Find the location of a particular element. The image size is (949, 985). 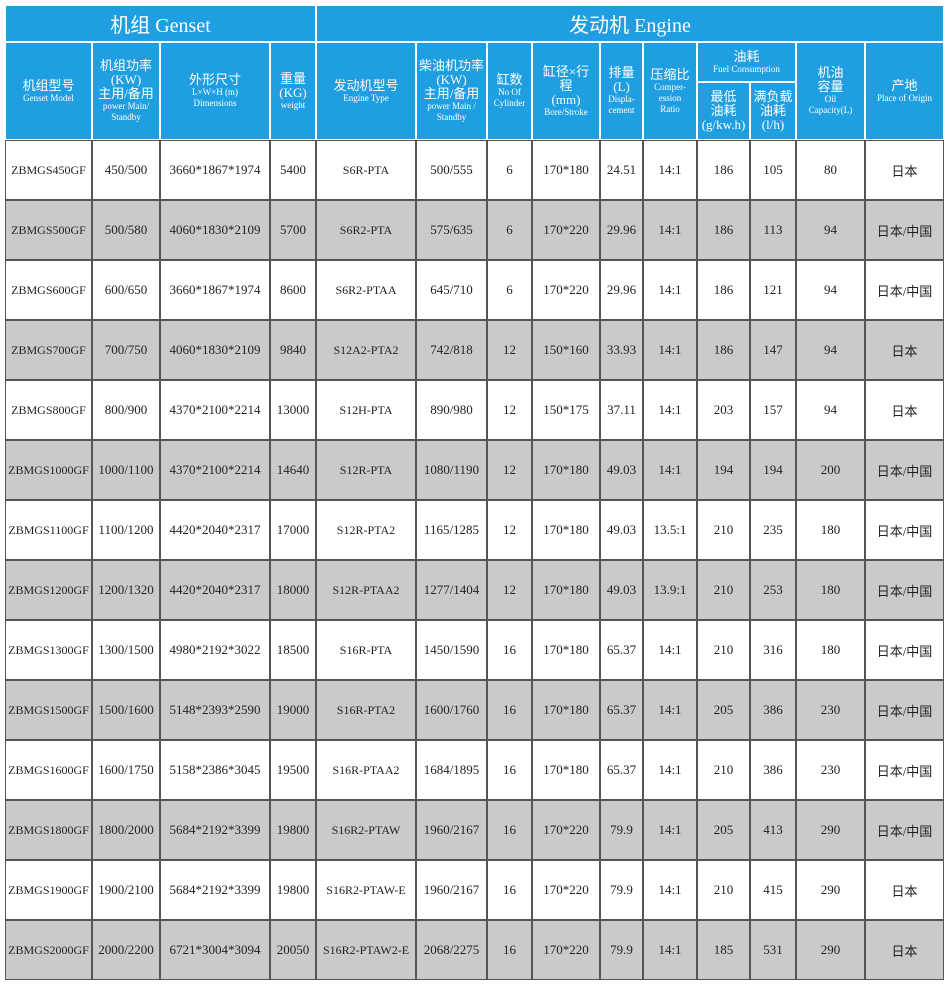

table-cell: 890/980 is located at coordinates (451, 410).